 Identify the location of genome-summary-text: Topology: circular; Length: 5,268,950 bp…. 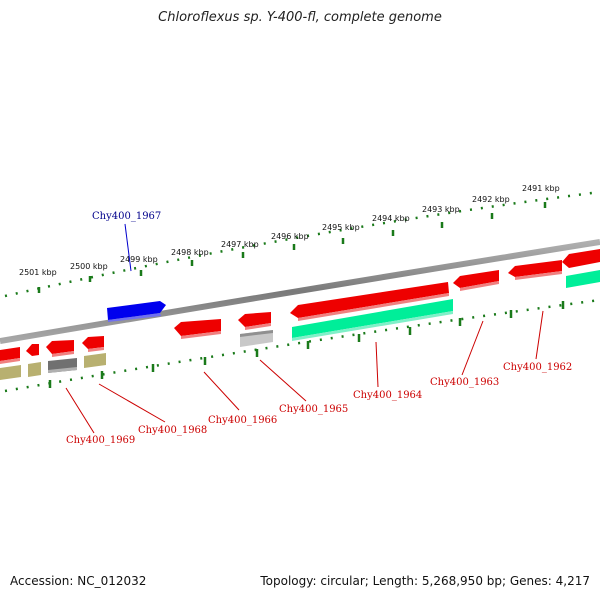
(425, 581).